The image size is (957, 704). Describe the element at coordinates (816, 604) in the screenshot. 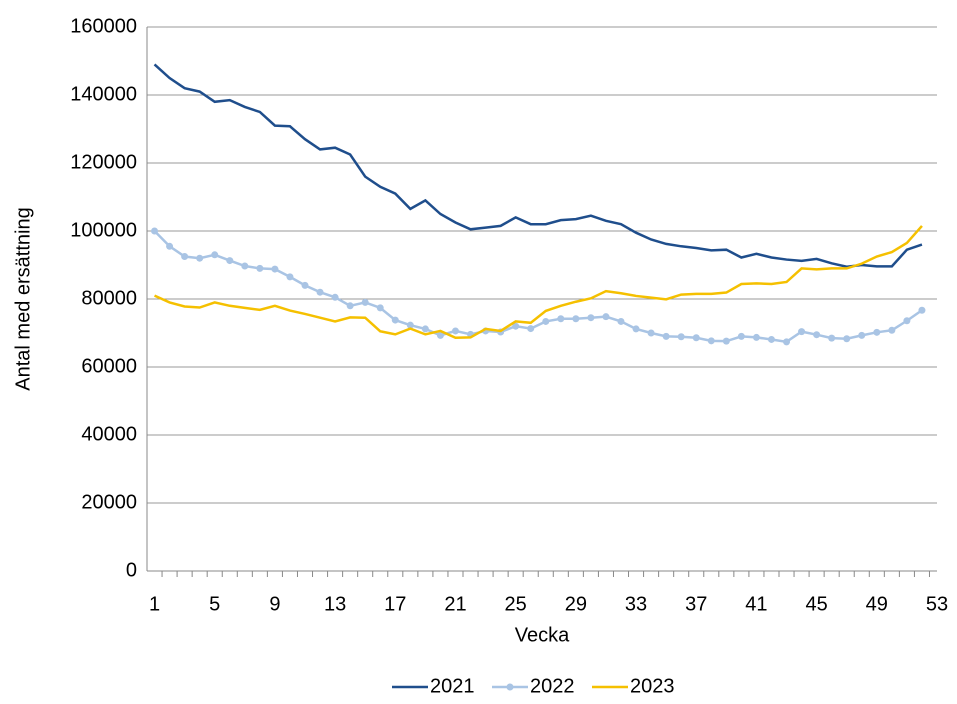

I see `x-tick-label: 45` at that location.